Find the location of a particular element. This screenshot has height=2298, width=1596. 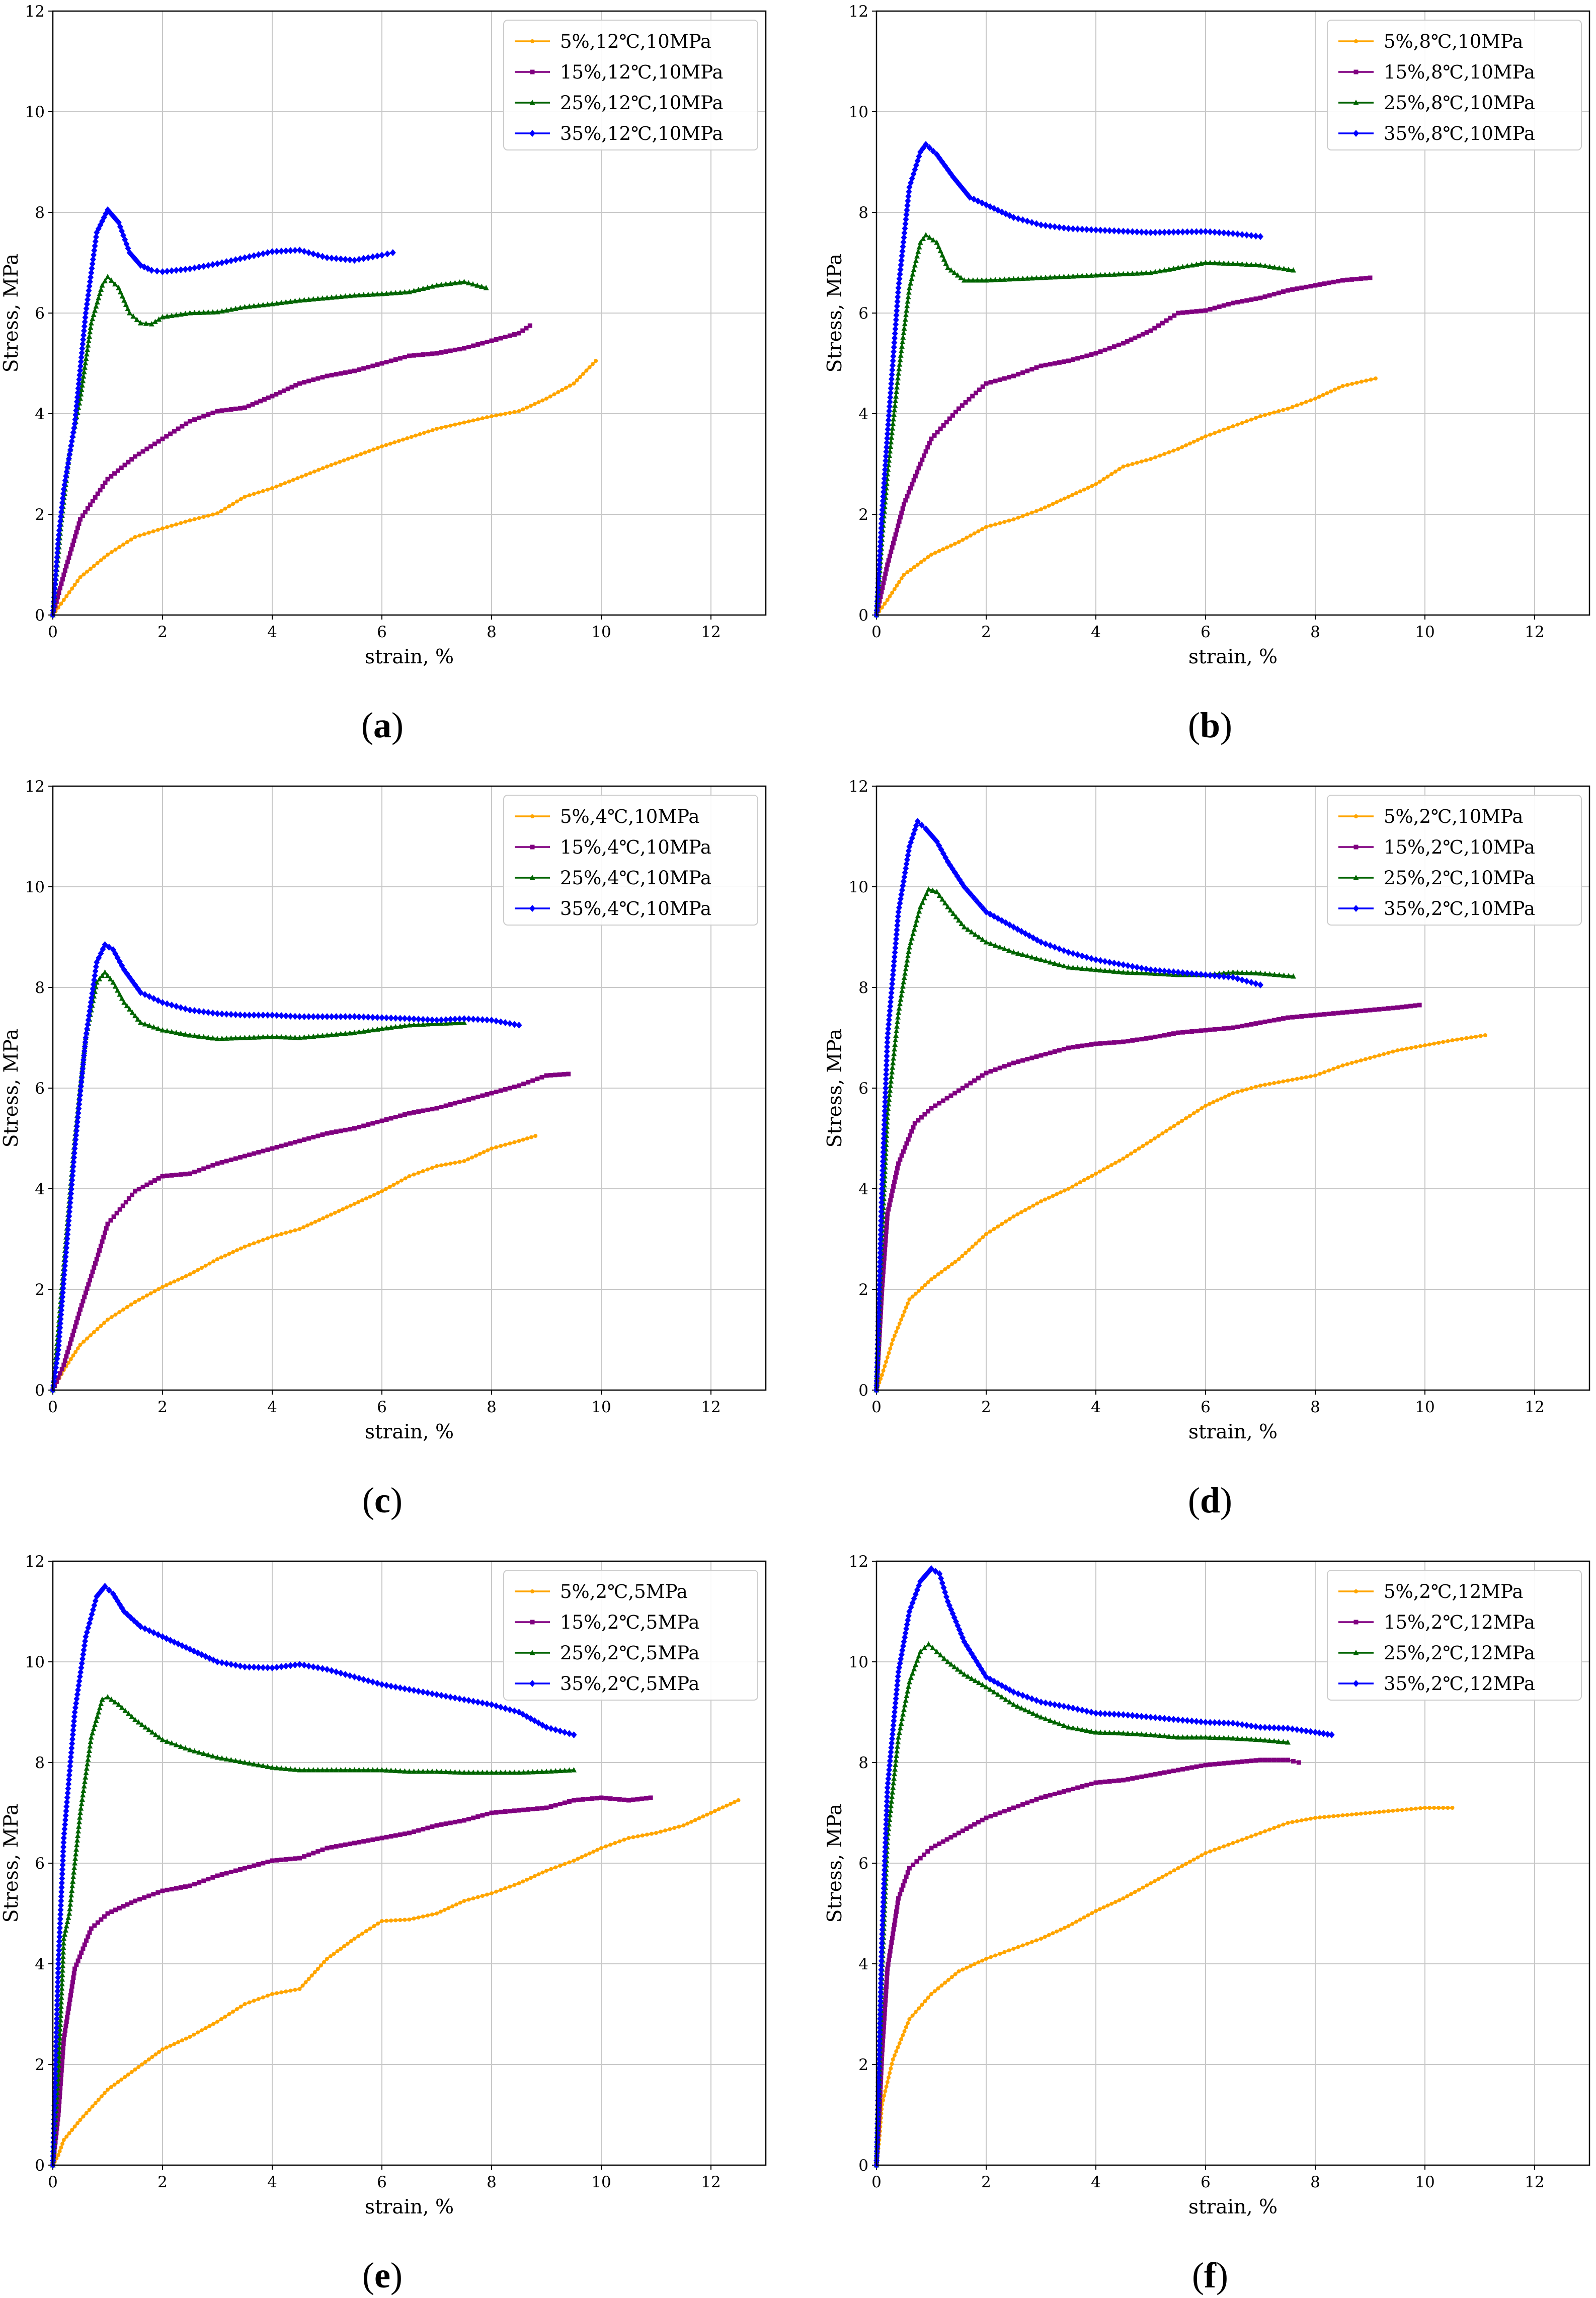

x-axis-label: strain, % is located at coordinates (1233, 1432).